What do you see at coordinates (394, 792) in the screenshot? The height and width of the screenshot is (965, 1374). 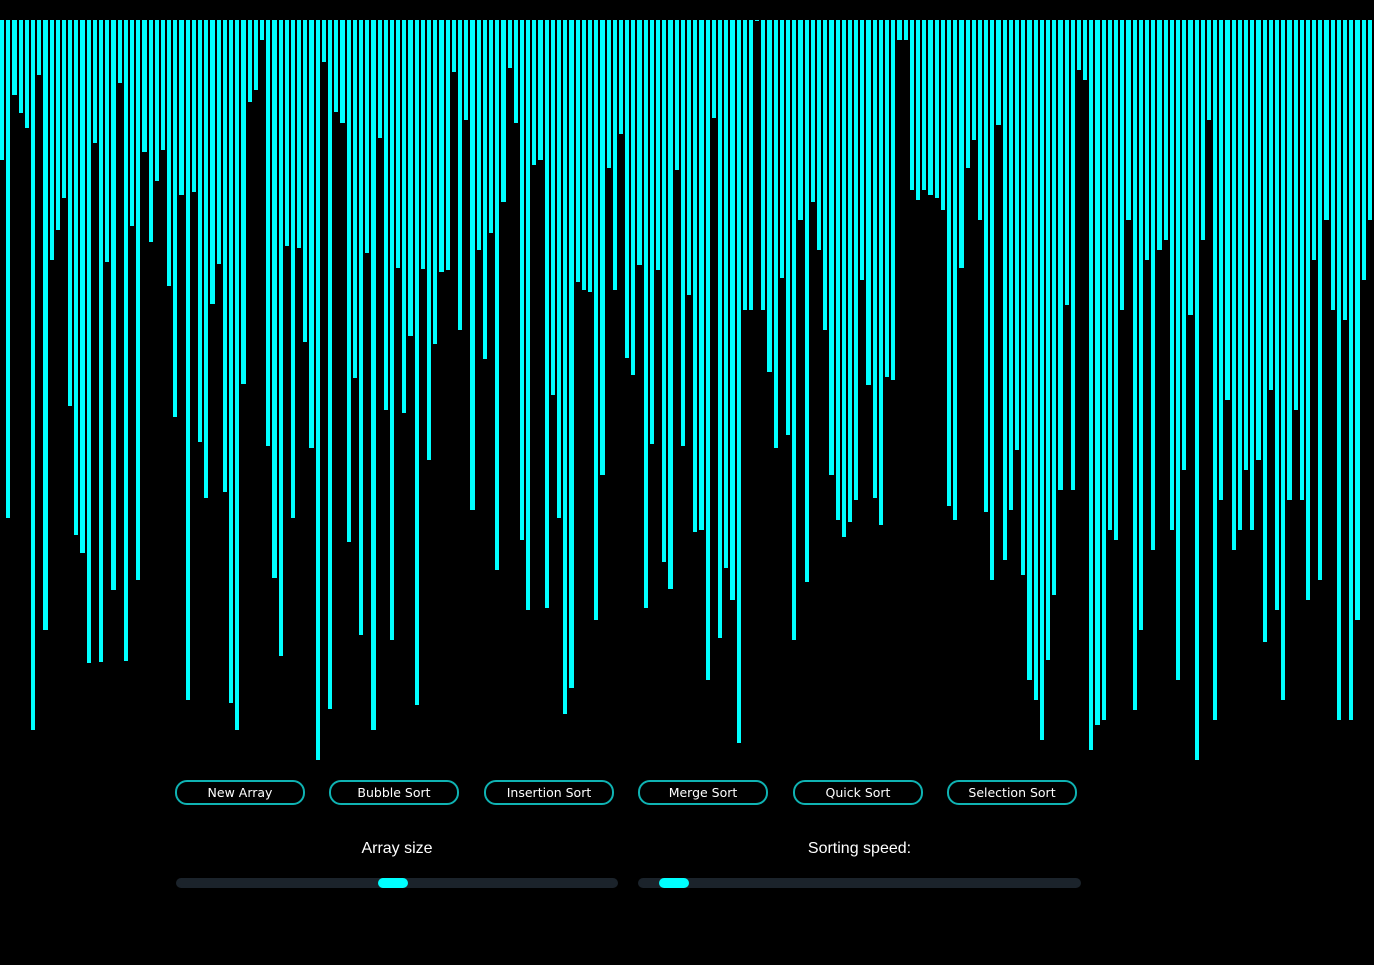 I see `bubble-sort-button: Bubble Sort` at bounding box center [394, 792].